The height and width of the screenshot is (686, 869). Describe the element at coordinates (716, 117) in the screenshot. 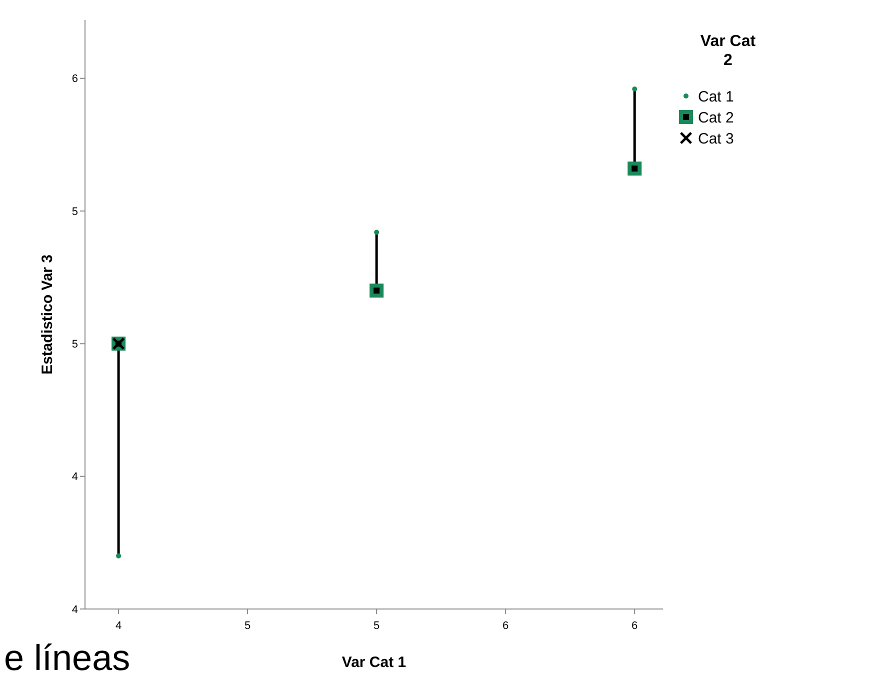

I see `legend-label: Cat 2` at that location.